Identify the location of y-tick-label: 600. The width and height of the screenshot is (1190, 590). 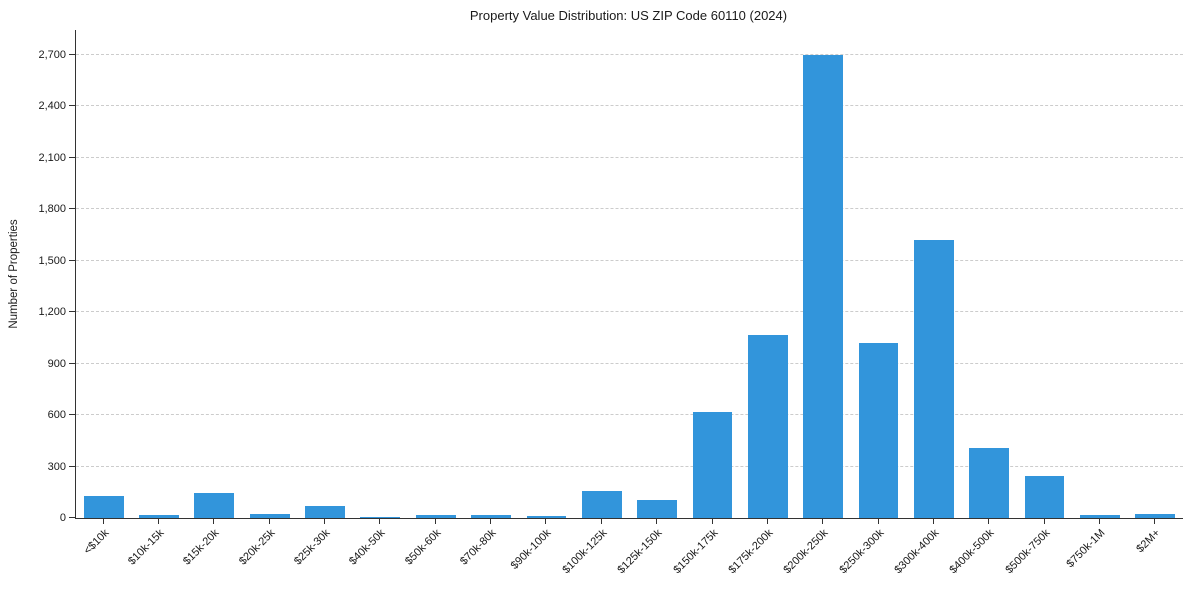
(56, 415).